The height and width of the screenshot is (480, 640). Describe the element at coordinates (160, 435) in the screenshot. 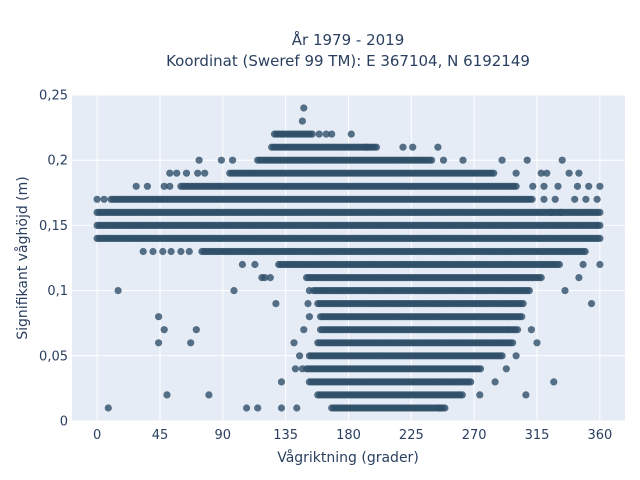

I see `x-tick-label-1: 45` at that location.